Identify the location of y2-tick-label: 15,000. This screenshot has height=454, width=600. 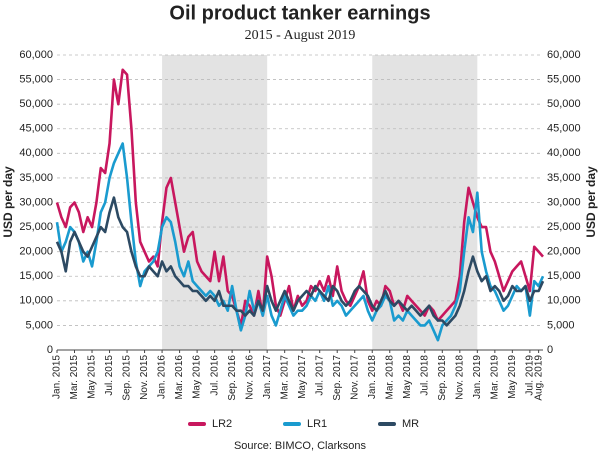
(564, 276).